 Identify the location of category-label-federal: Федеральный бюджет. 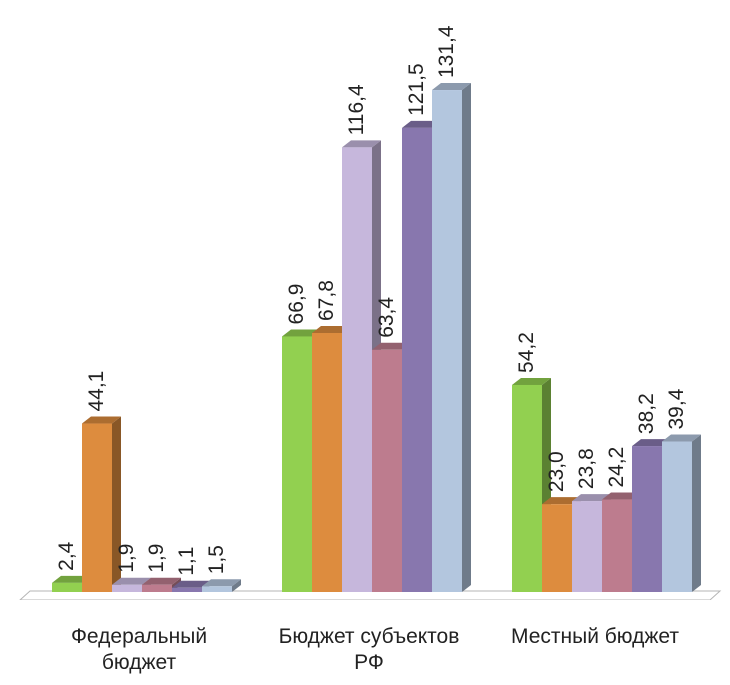
(139, 649).